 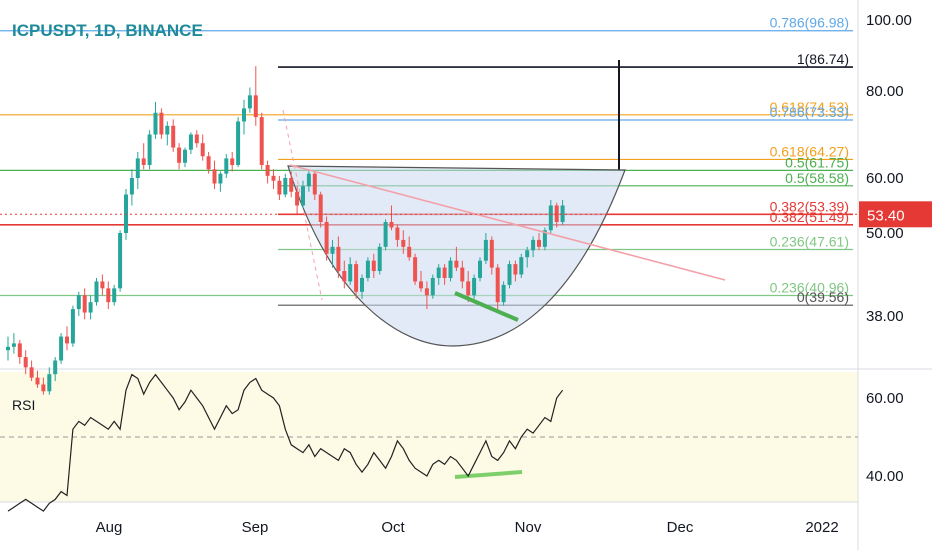 I want to click on fib-label: 0.236(40.96), so click(x=809, y=288).